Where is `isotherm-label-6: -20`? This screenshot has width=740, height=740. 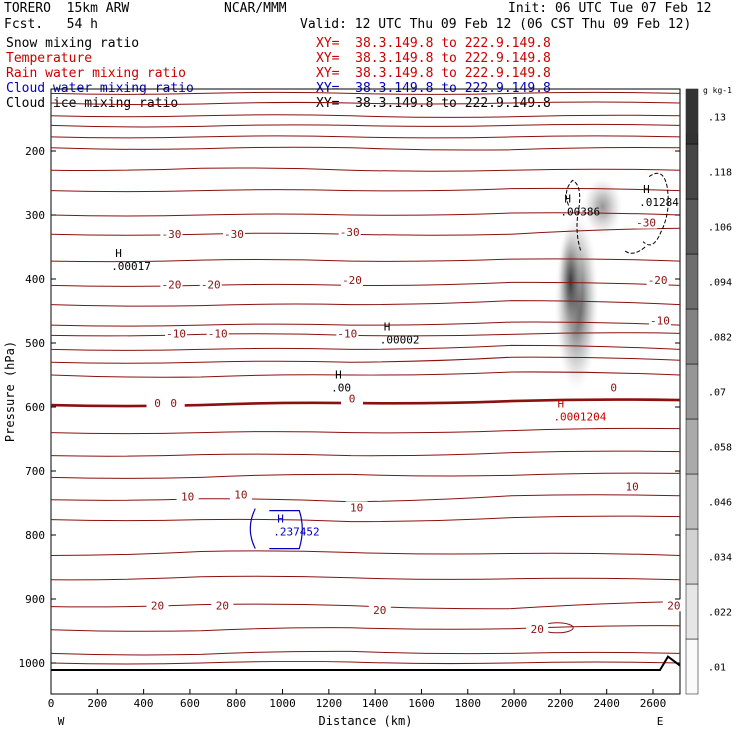 isotherm-label-6: -20 is located at coordinates (658, 280).